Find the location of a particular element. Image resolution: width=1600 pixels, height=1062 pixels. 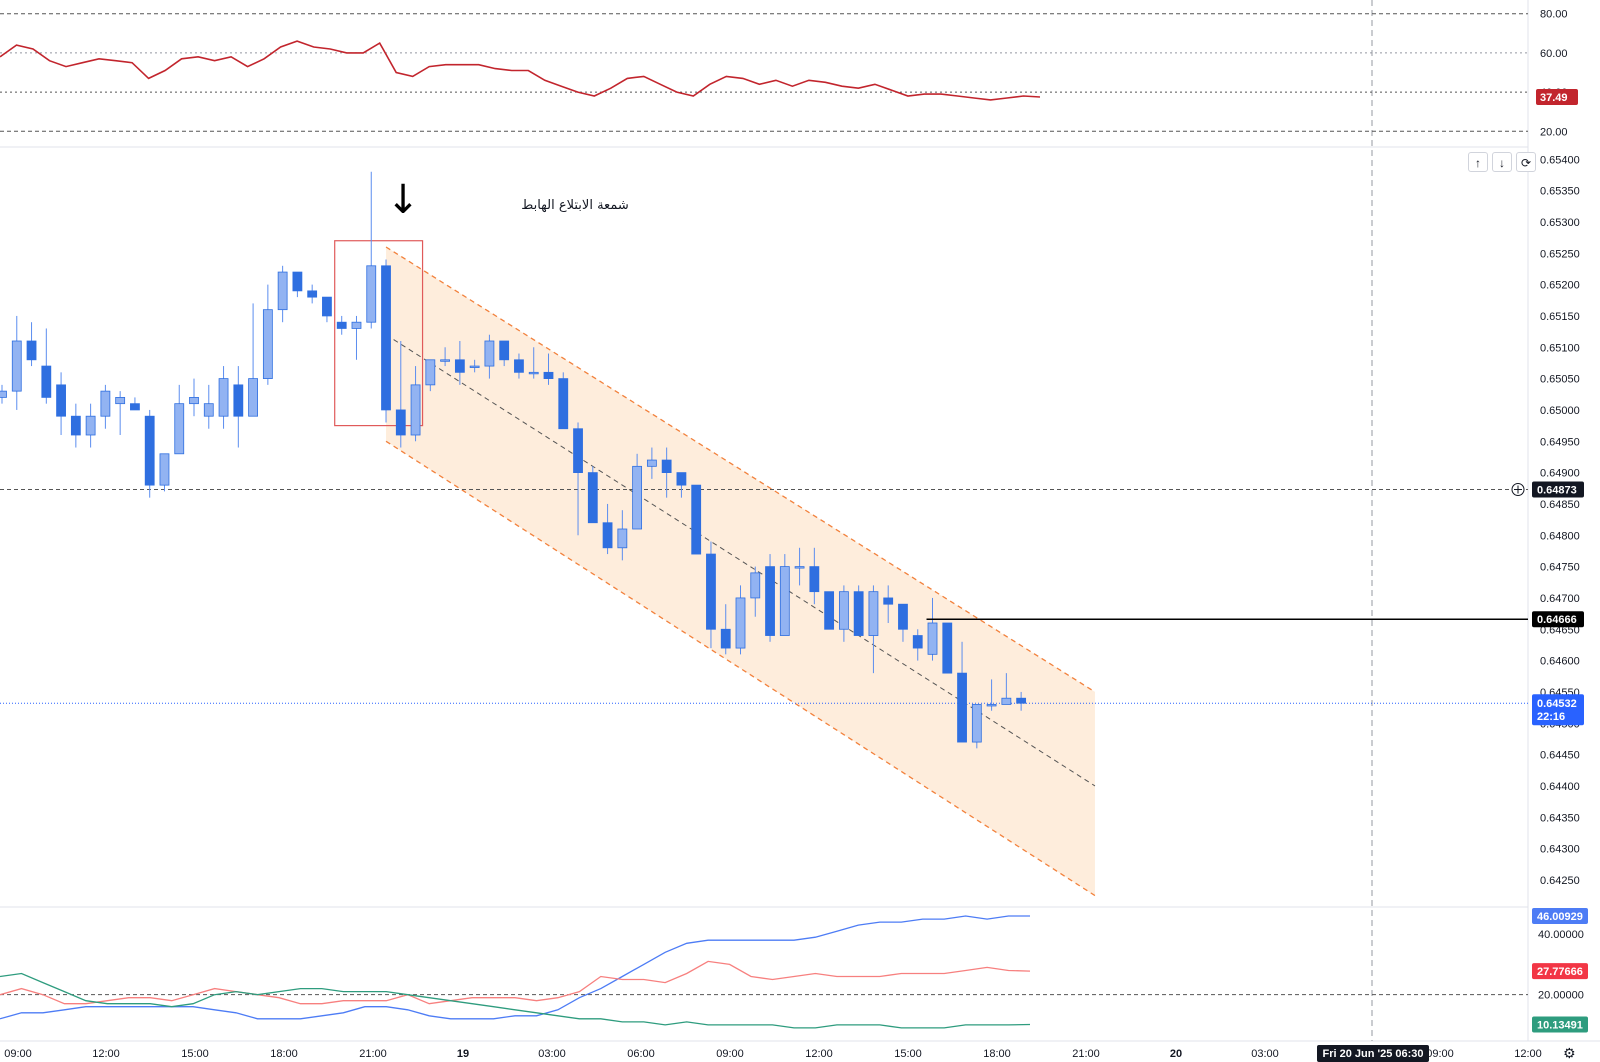

reset-scale-button: ⟳ is located at coordinates (1526, 162).